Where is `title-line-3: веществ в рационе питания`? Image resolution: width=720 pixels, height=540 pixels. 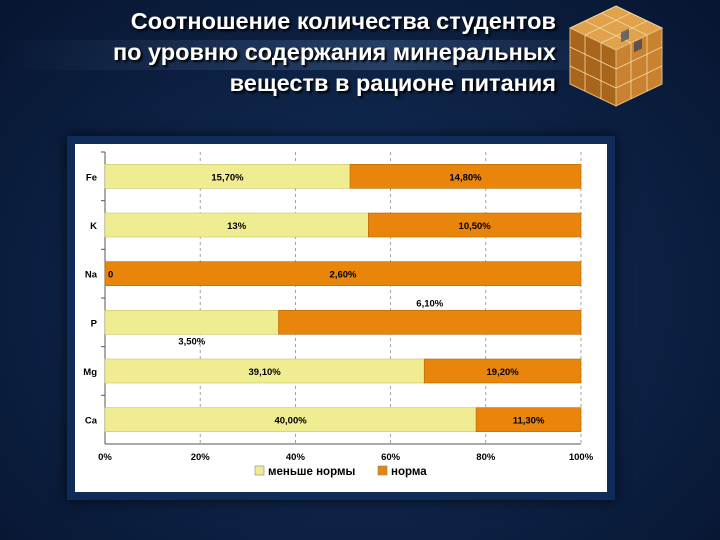 title-line-3: веществ в рационе питания is located at coordinates (392, 83).